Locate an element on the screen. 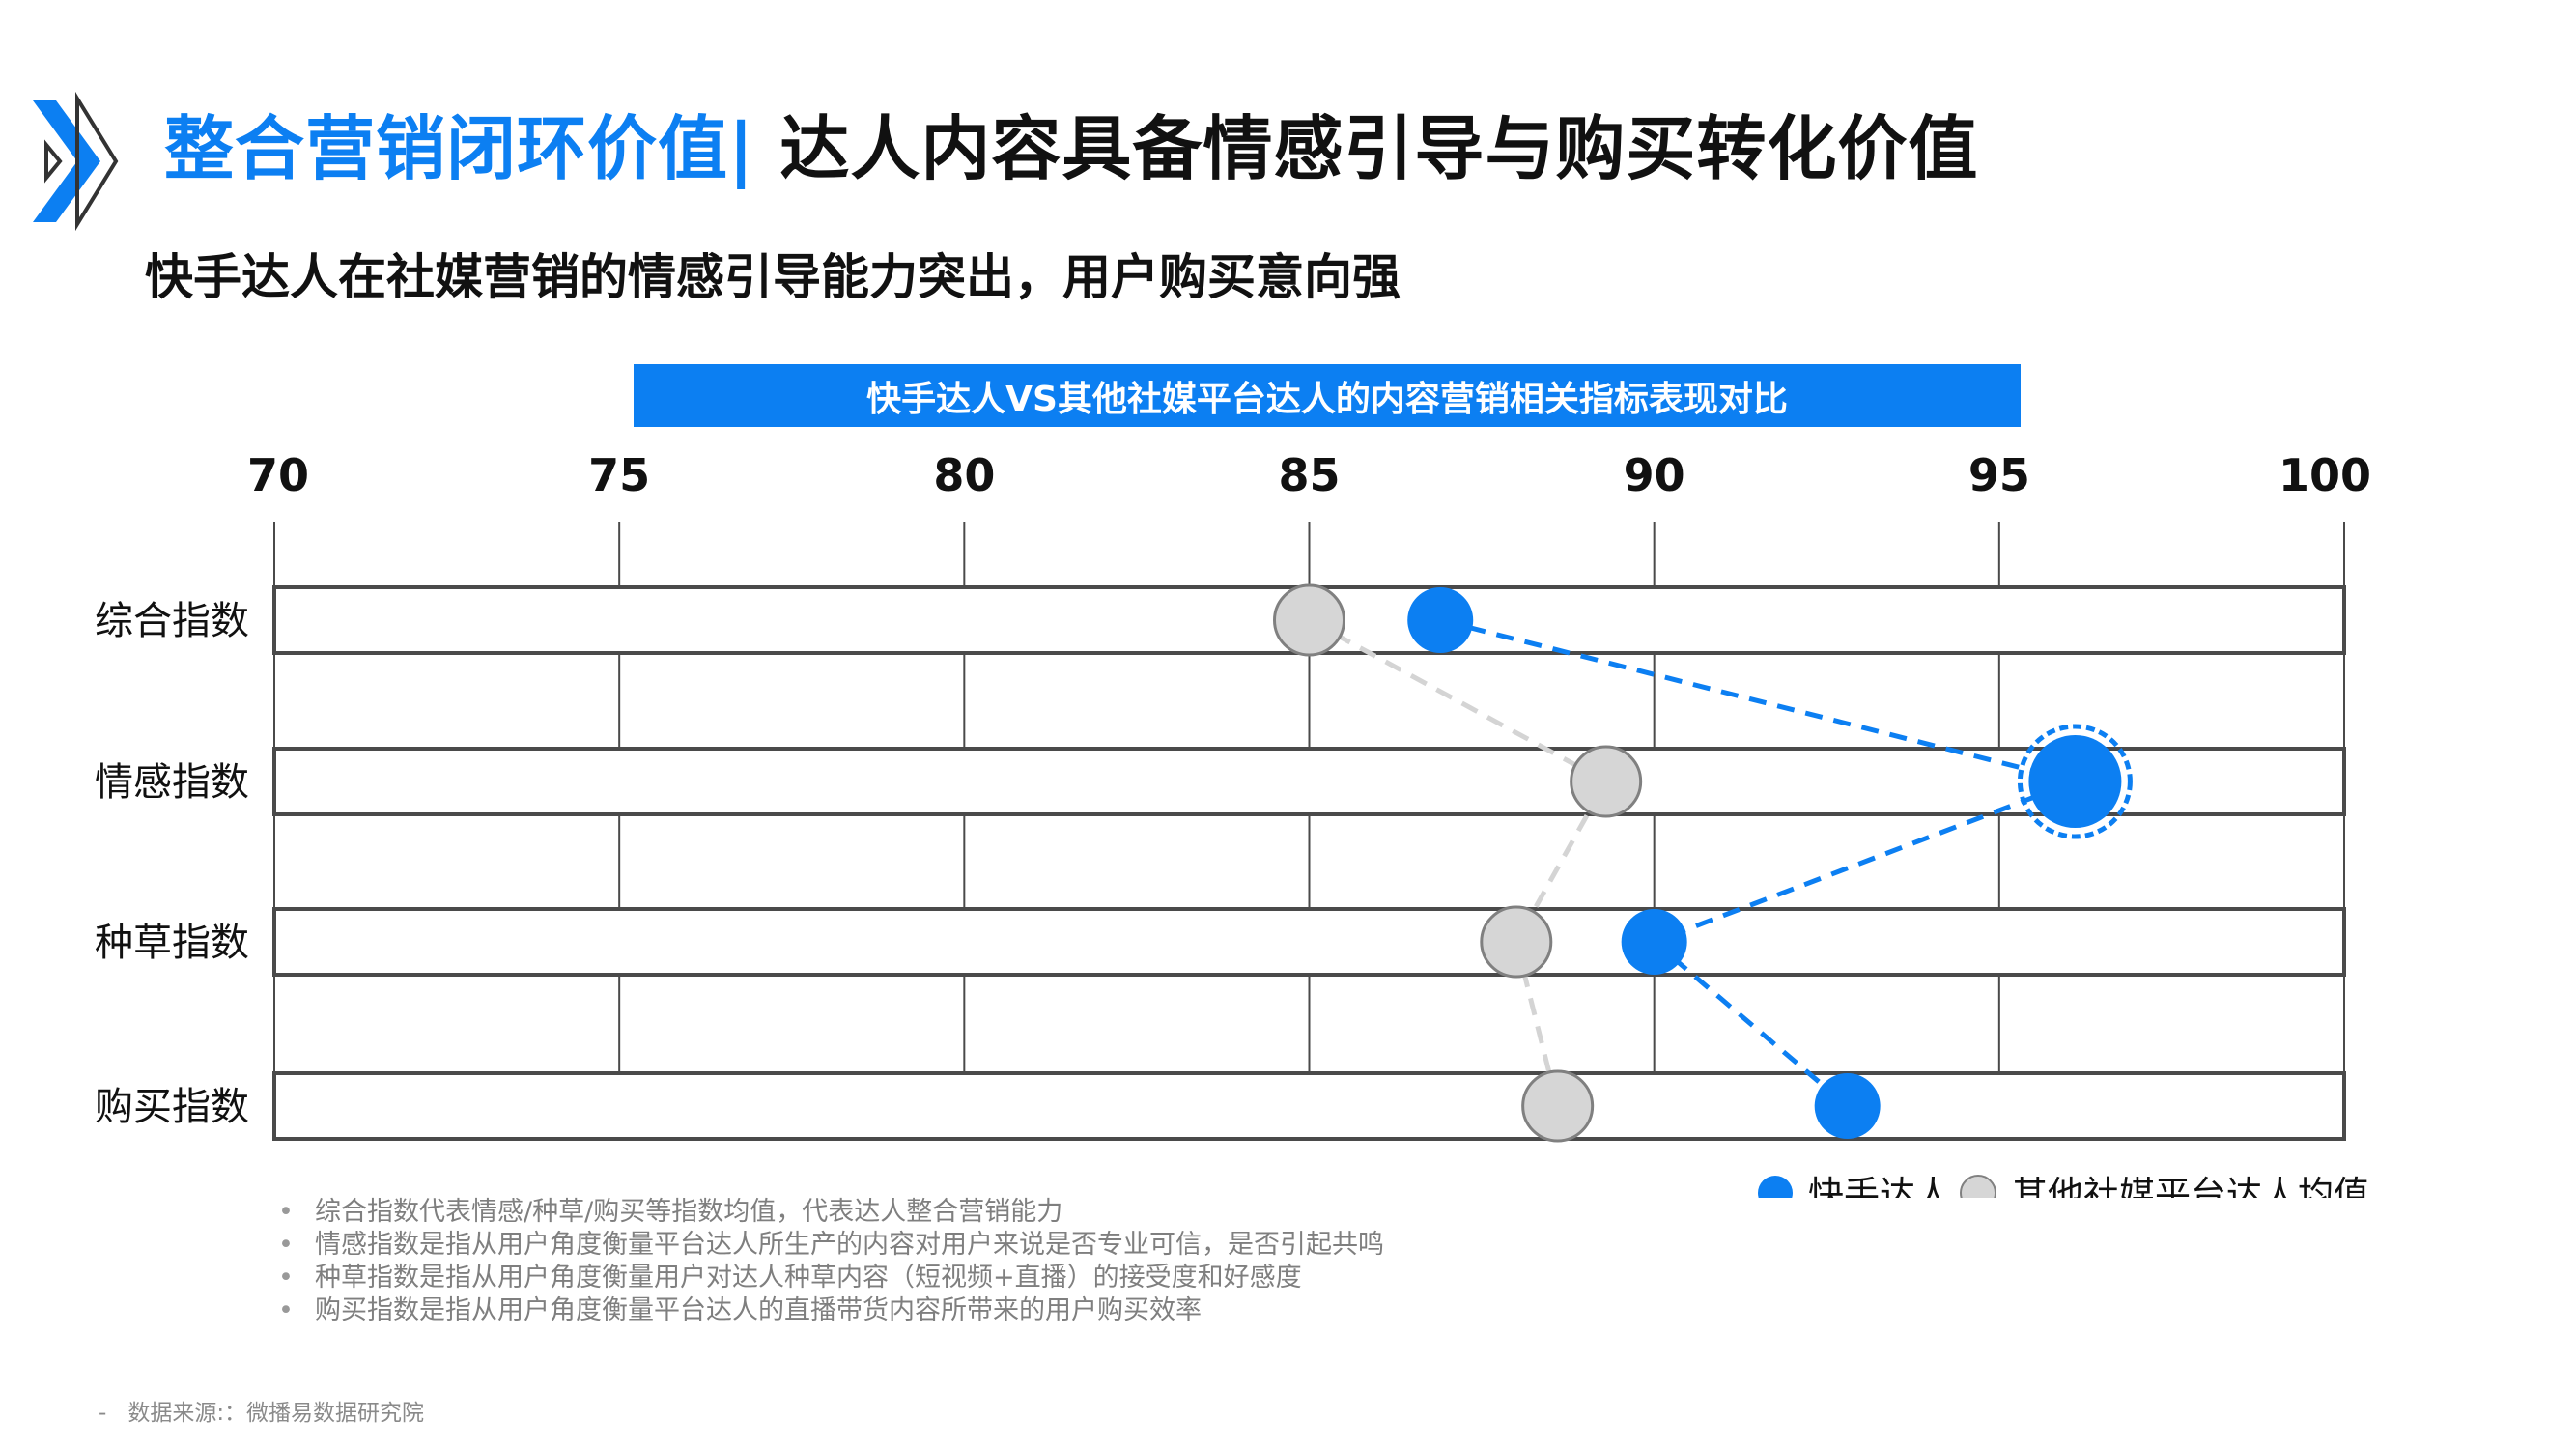  x-tick-label: 85 is located at coordinates (1309, 475).